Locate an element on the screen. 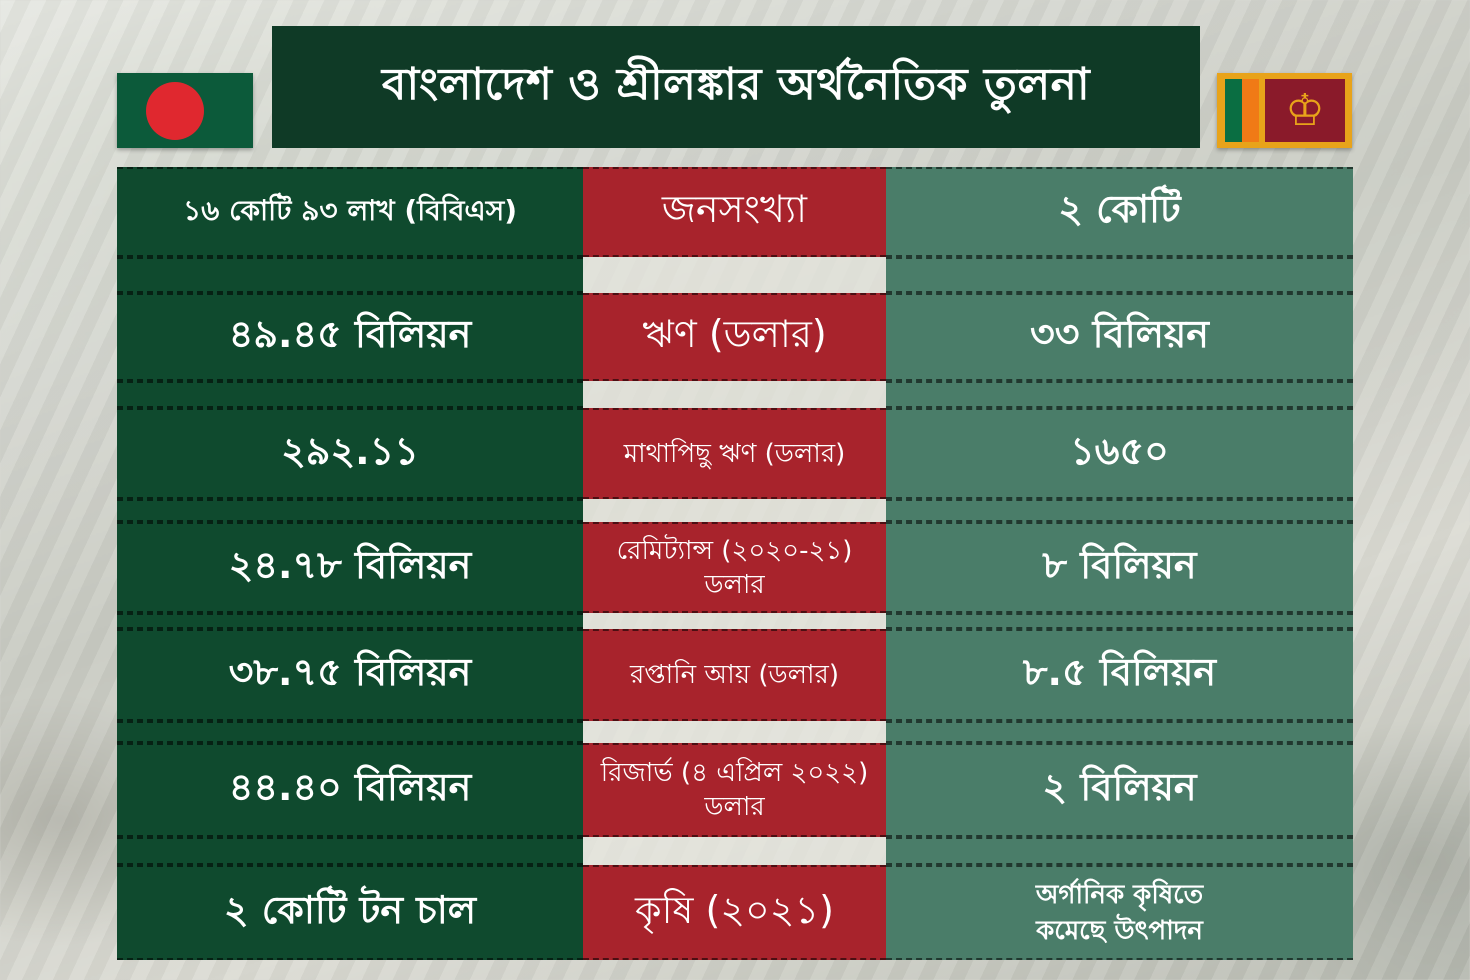  metric-label: ঋণ (ডলার) is located at coordinates (734, 337).